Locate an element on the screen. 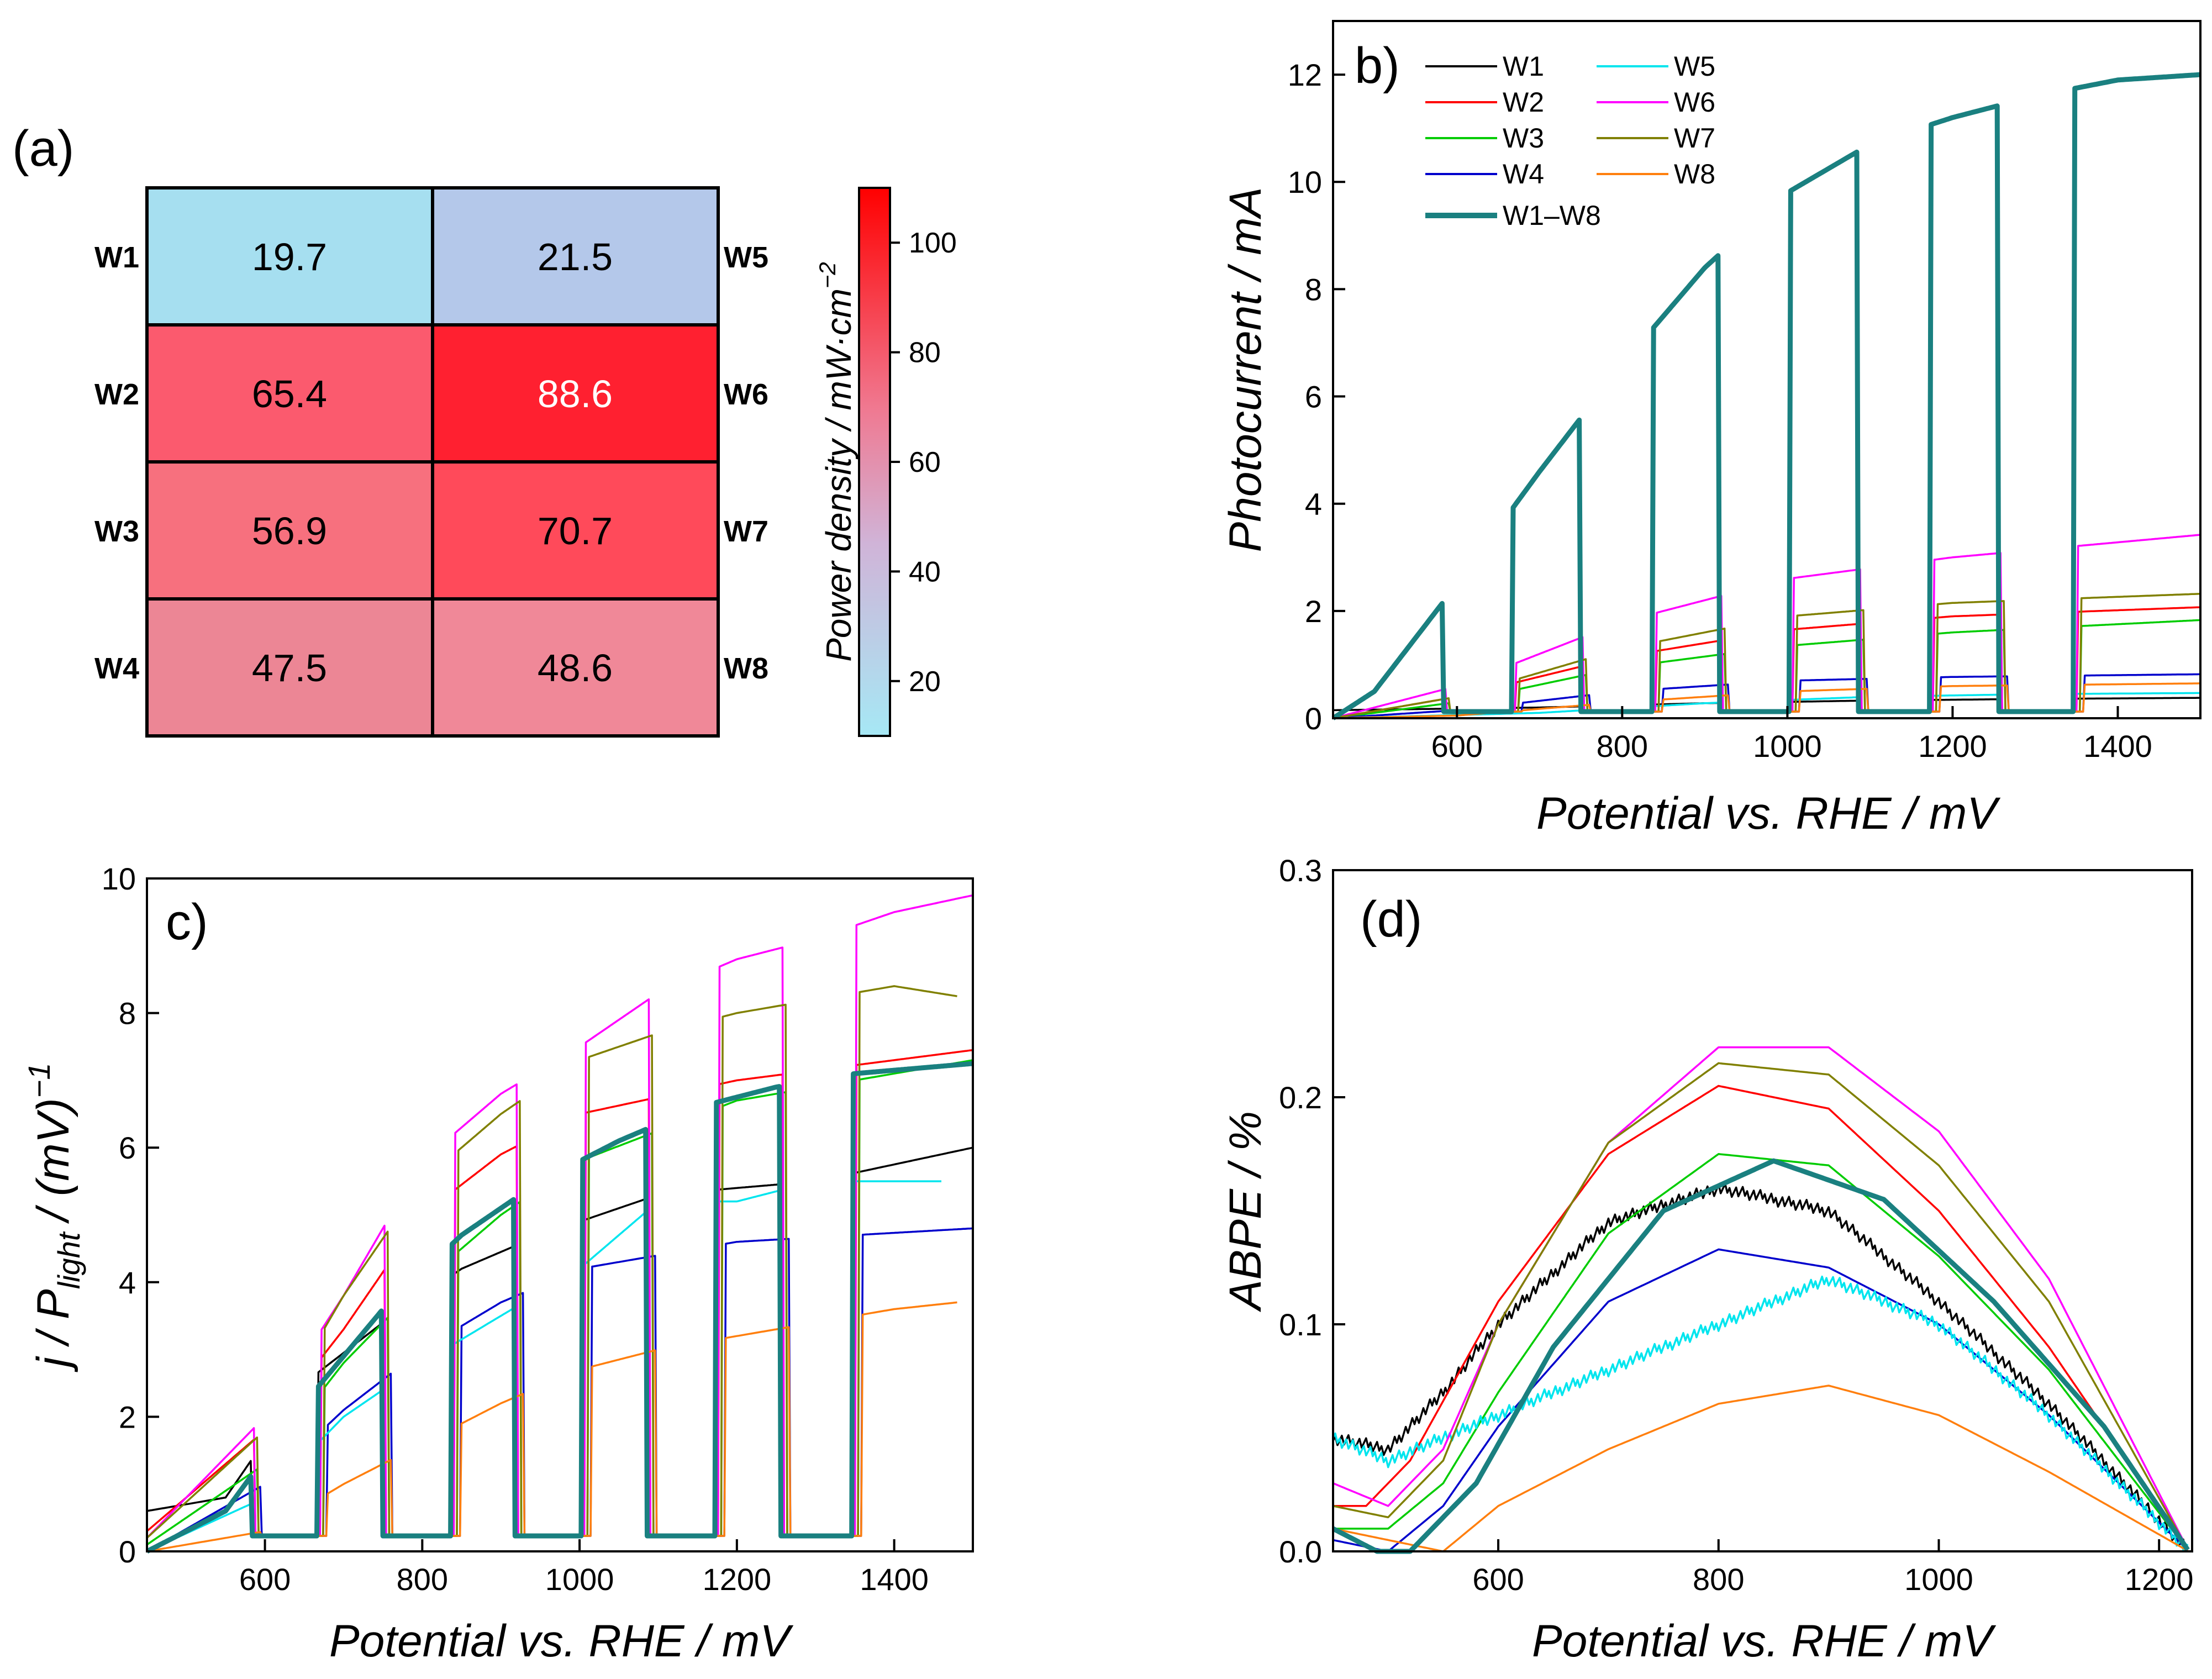  plot-c-ylabel: j / Plight / (mV)−1 is located at coordinates (54, 1217).